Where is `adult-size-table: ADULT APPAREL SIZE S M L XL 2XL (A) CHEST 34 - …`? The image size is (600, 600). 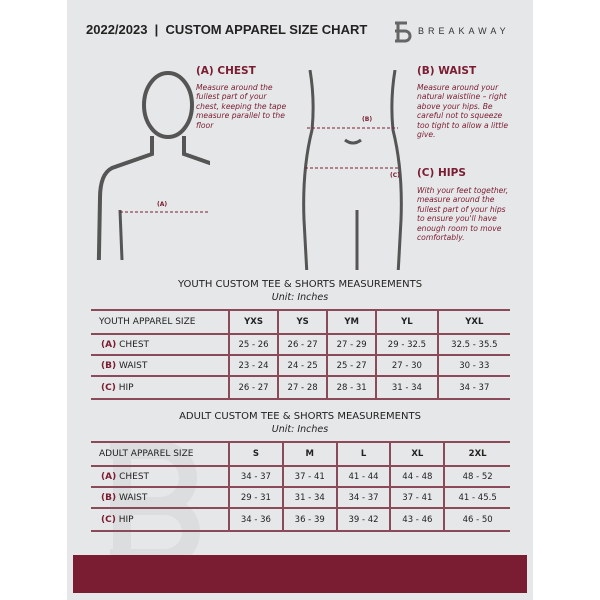 adult-size-table: ADULT APPAREL SIZE S M L XL 2XL (A) CHEST 34 - … is located at coordinates (300, 486).